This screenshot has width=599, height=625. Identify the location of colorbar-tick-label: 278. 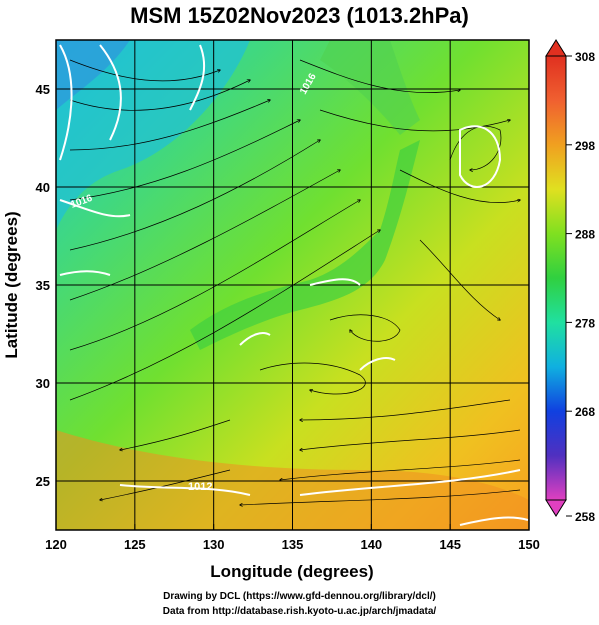
(585, 323).